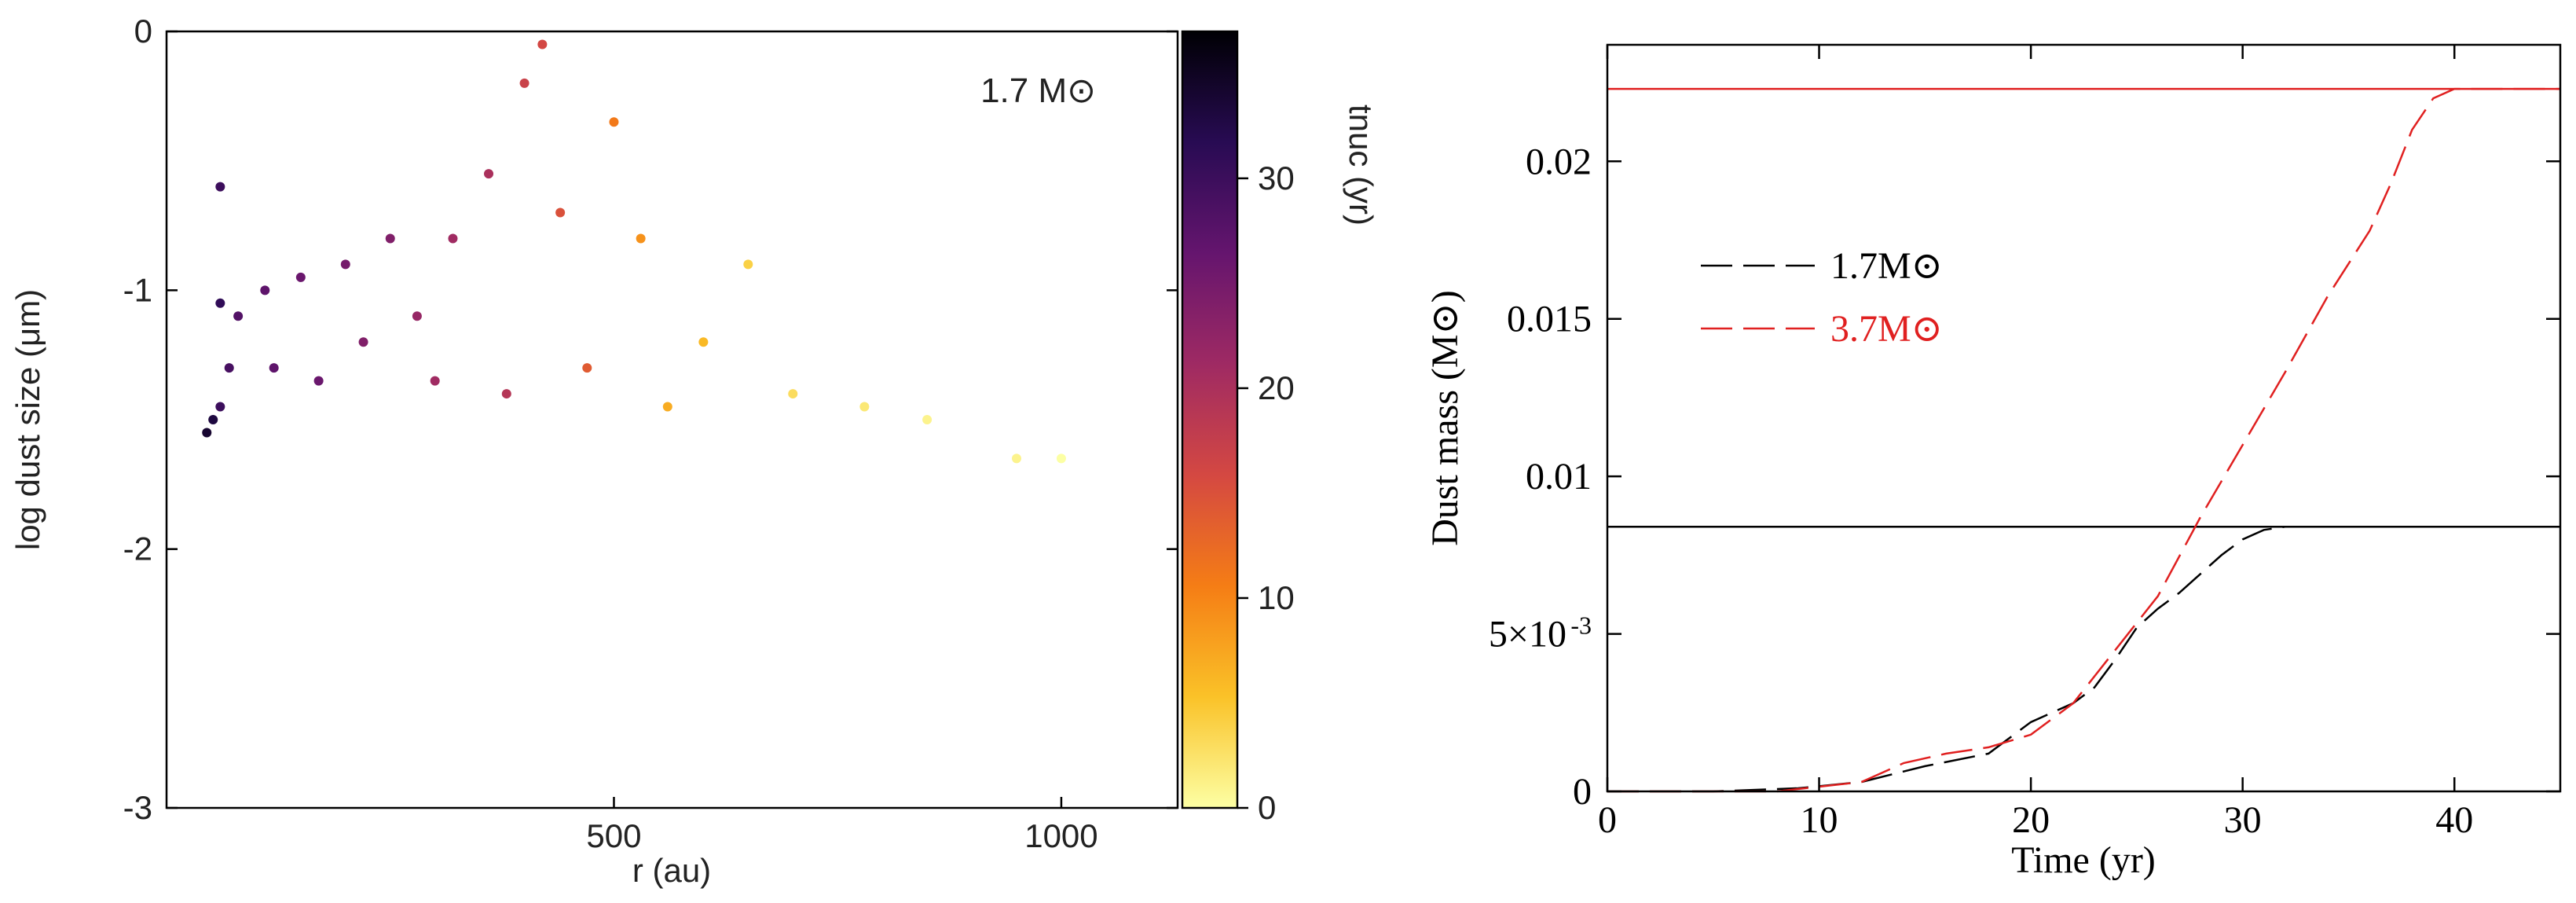 Image resolution: width=2576 pixels, height=903 pixels. What do you see at coordinates (1559, 477) in the screenshot?
I see `right-y-tick-label: 0.01` at bounding box center [1559, 477].